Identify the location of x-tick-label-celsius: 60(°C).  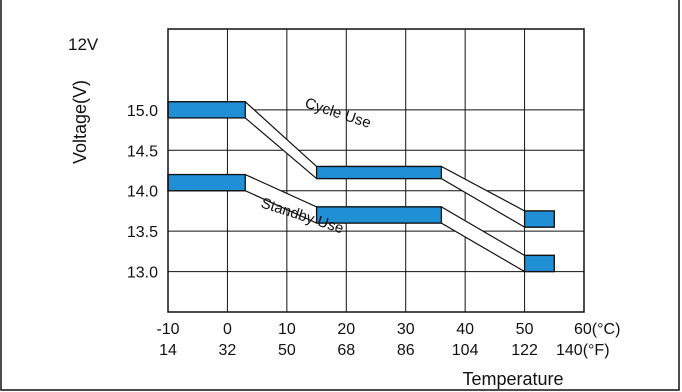
(597, 329).